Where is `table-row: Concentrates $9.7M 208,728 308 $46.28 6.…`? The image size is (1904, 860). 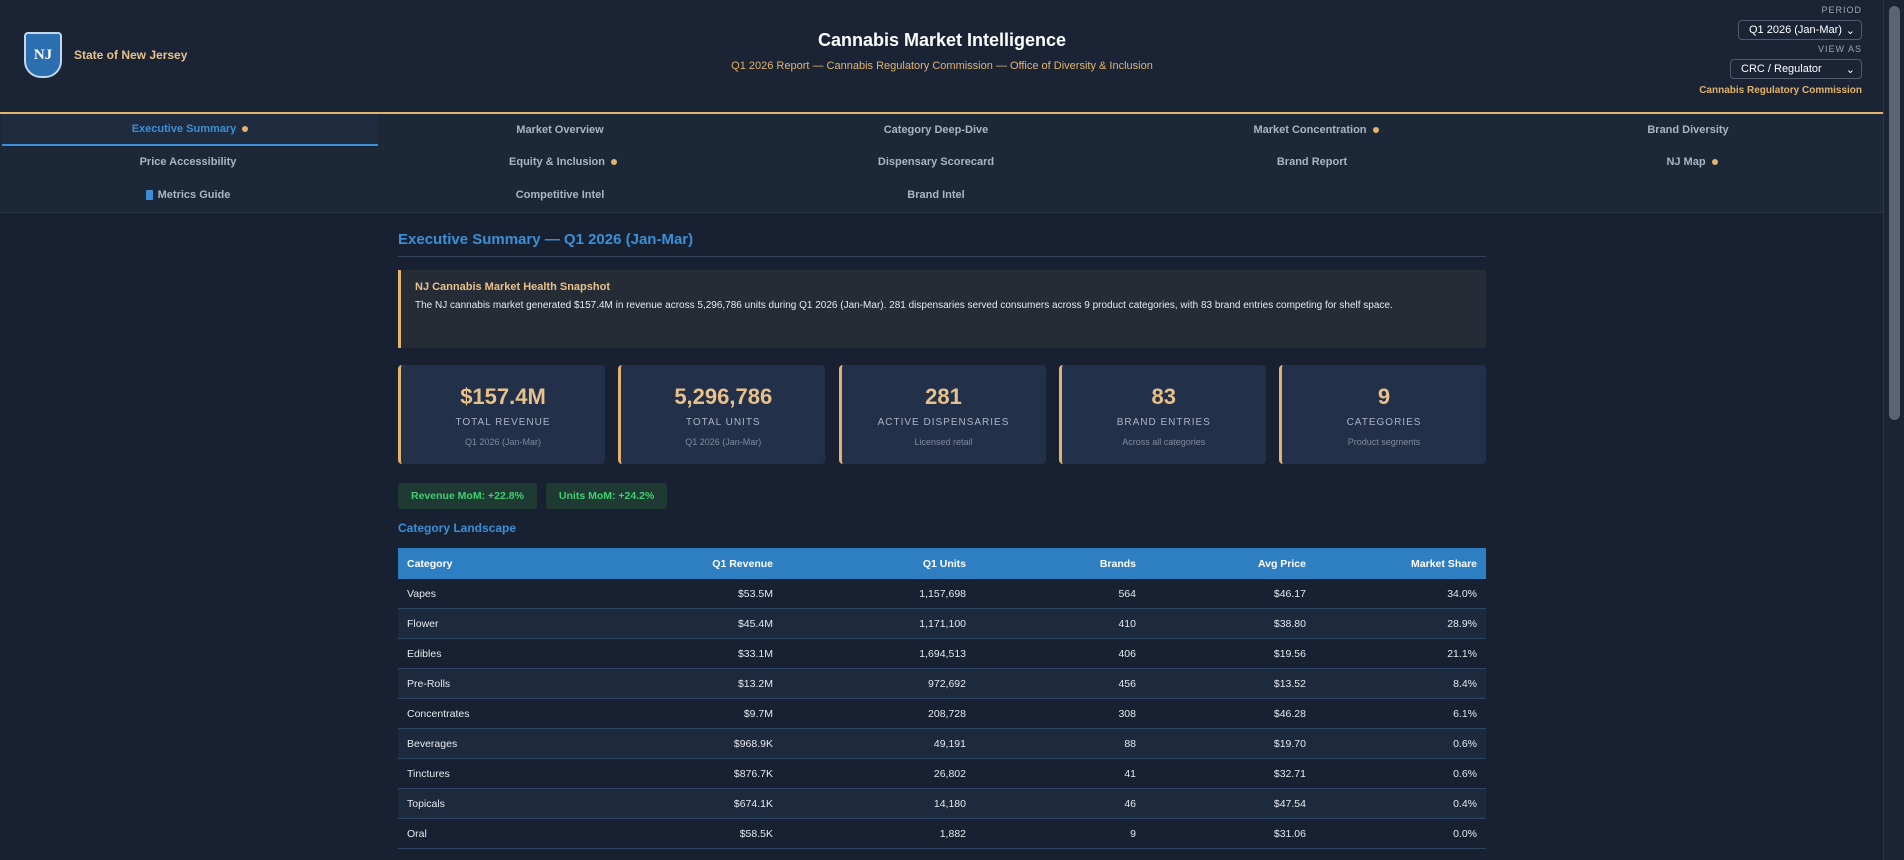 table-row: Concentrates $9.7M 208,728 308 $46.28 6.… is located at coordinates (942, 713).